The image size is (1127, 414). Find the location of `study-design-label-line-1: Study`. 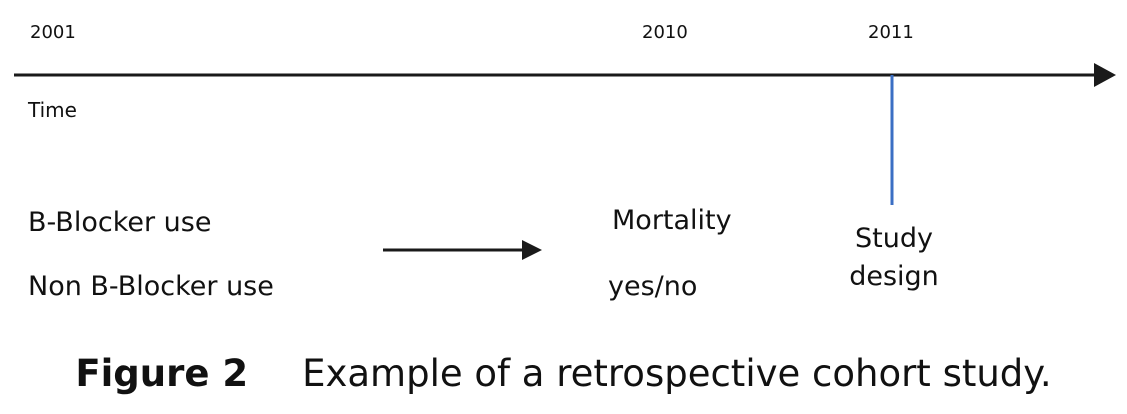

study-design-label-line-1: Study is located at coordinates (894, 238).